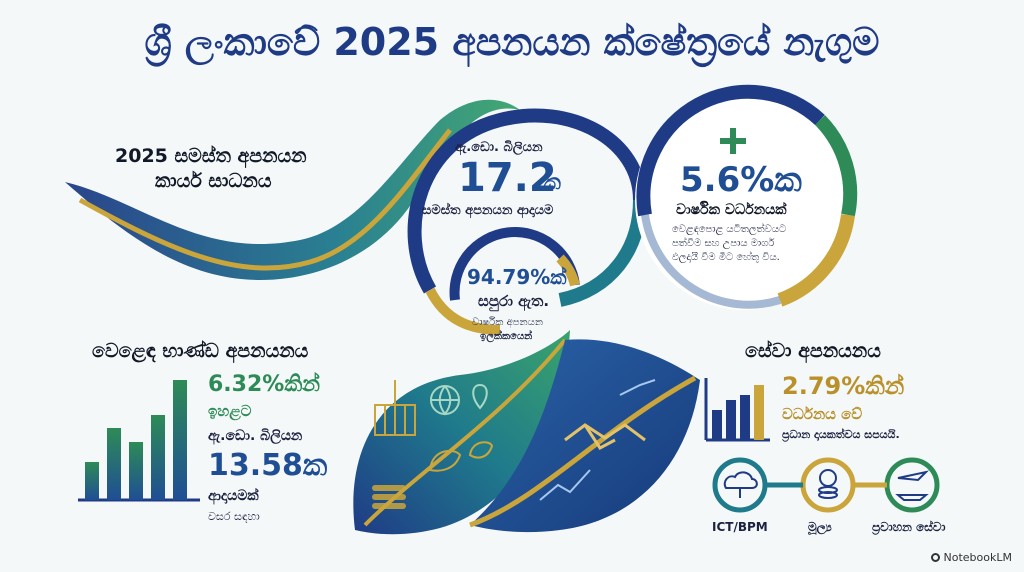  I want to click on growth-ring, so click(746, 197).